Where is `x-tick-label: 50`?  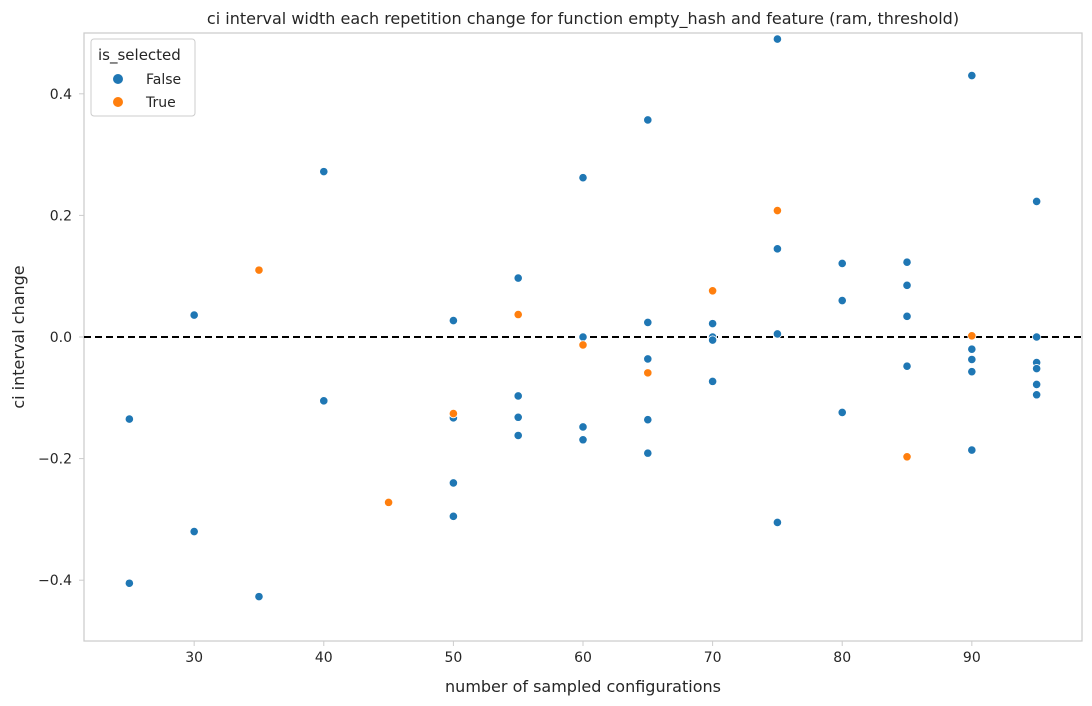 x-tick-label: 50 is located at coordinates (453, 658).